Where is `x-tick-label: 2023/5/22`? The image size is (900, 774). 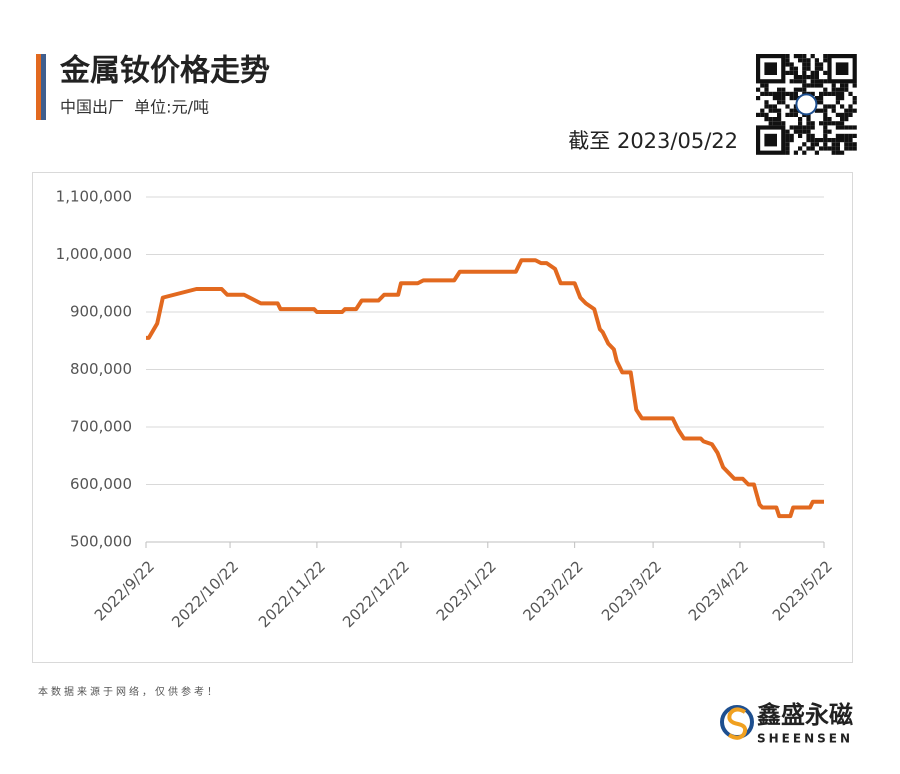 x-tick-label: 2023/5/22 is located at coordinates (802, 590).